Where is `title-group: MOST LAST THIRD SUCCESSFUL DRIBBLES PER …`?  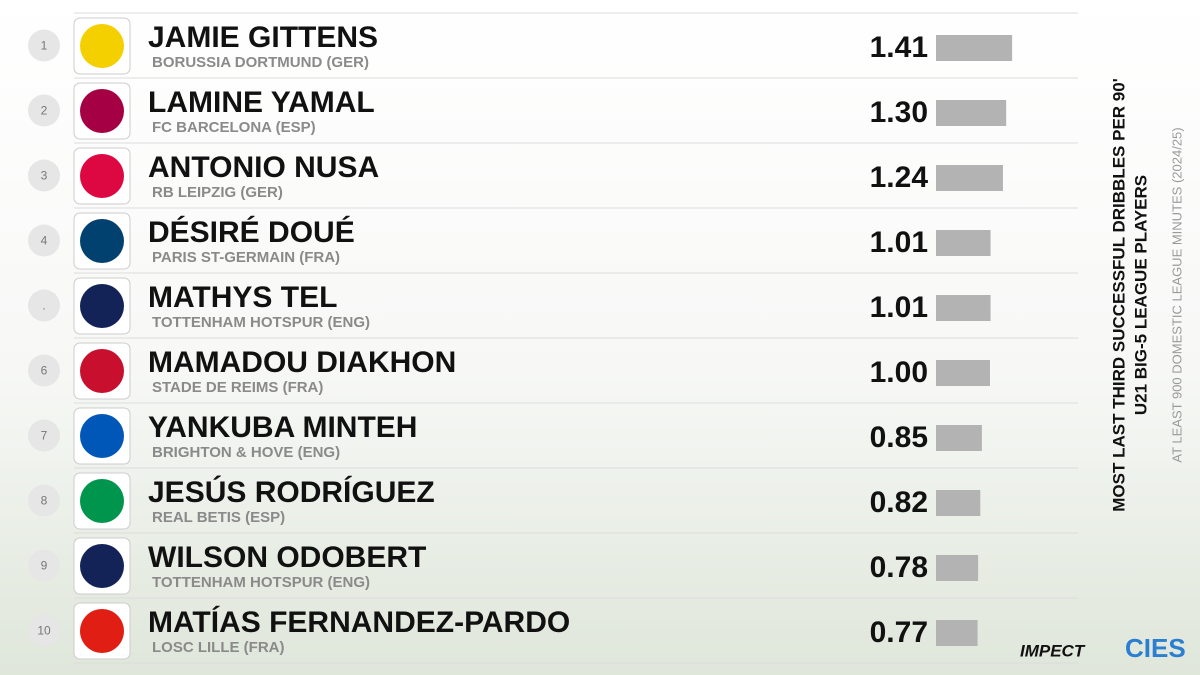
title-group: MOST LAST THIRD SUCCESSFUL DRIBBLES PER … is located at coordinates (1146, 295).